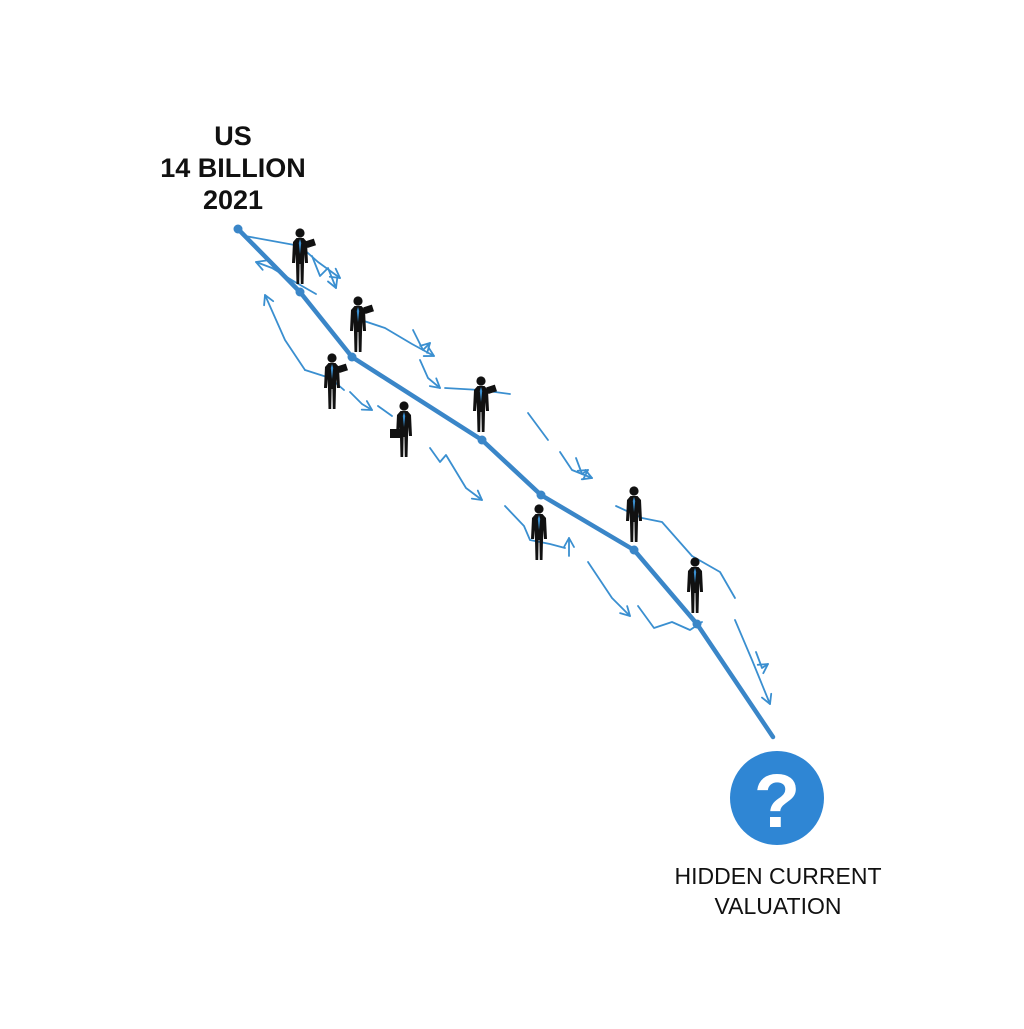  What do you see at coordinates (778, 891) in the screenshot?
I see `end-valuation-label: HIDDEN CURRENT VALUATION` at bounding box center [778, 891].